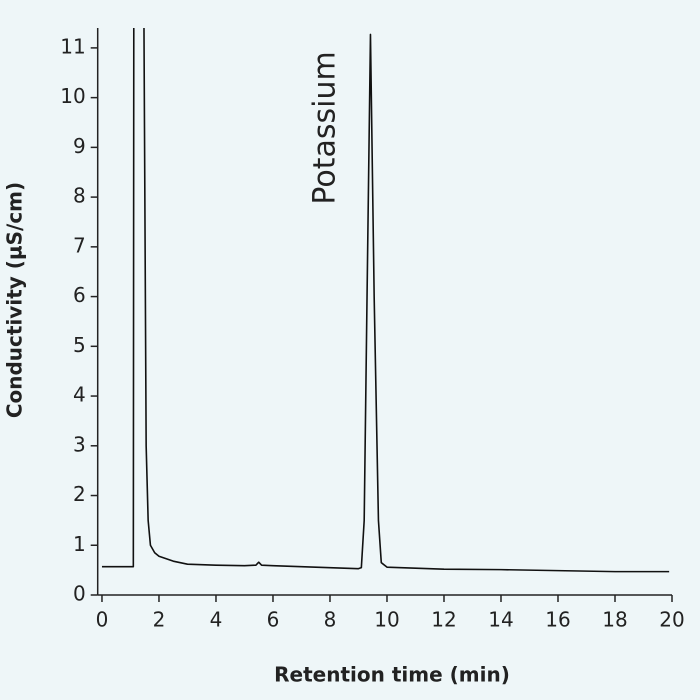  Describe the element at coordinates (72, 46) in the screenshot. I see `y-tick-label: 11` at that location.